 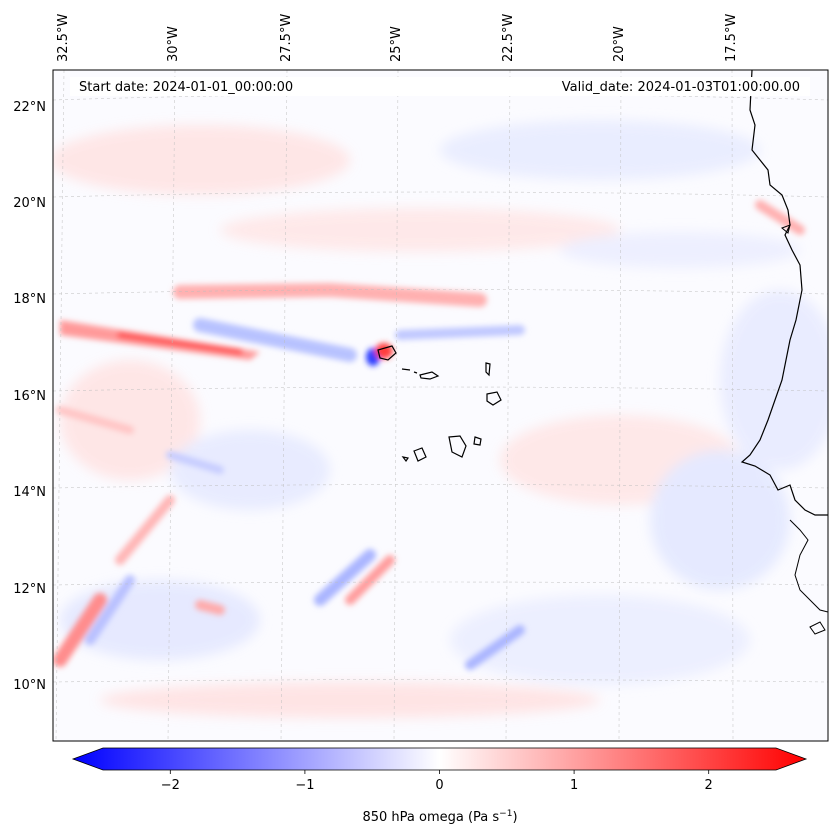 I want to click on valid-date-label: Valid_date: 2024-01-03T01:00:00.00, so click(x=681, y=87).